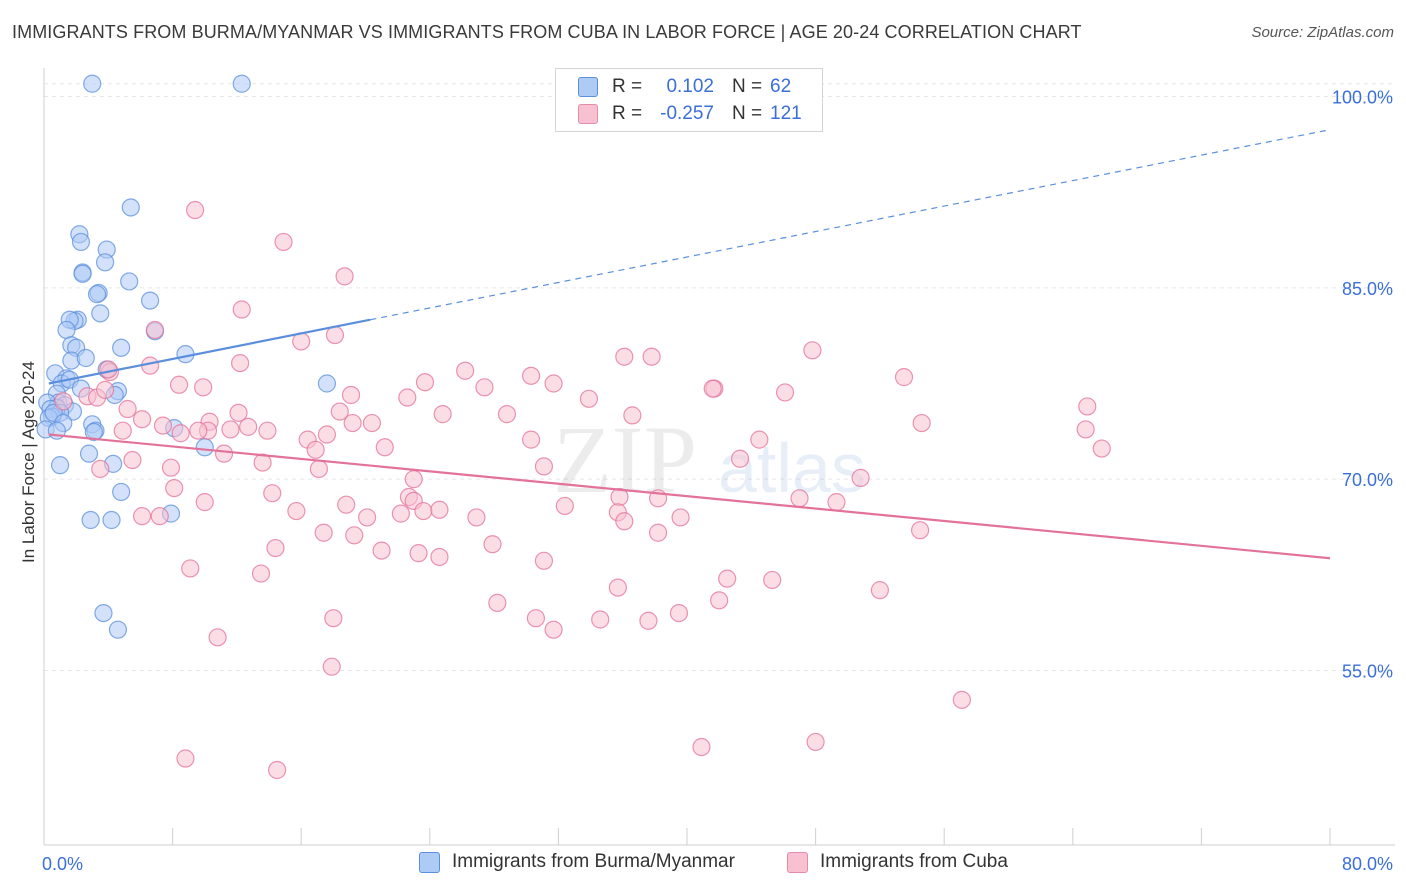  Describe the element at coordinates (684, 87) in the screenshot. I see `legend-row-burma: R = 0.102 N = 62` at that location.